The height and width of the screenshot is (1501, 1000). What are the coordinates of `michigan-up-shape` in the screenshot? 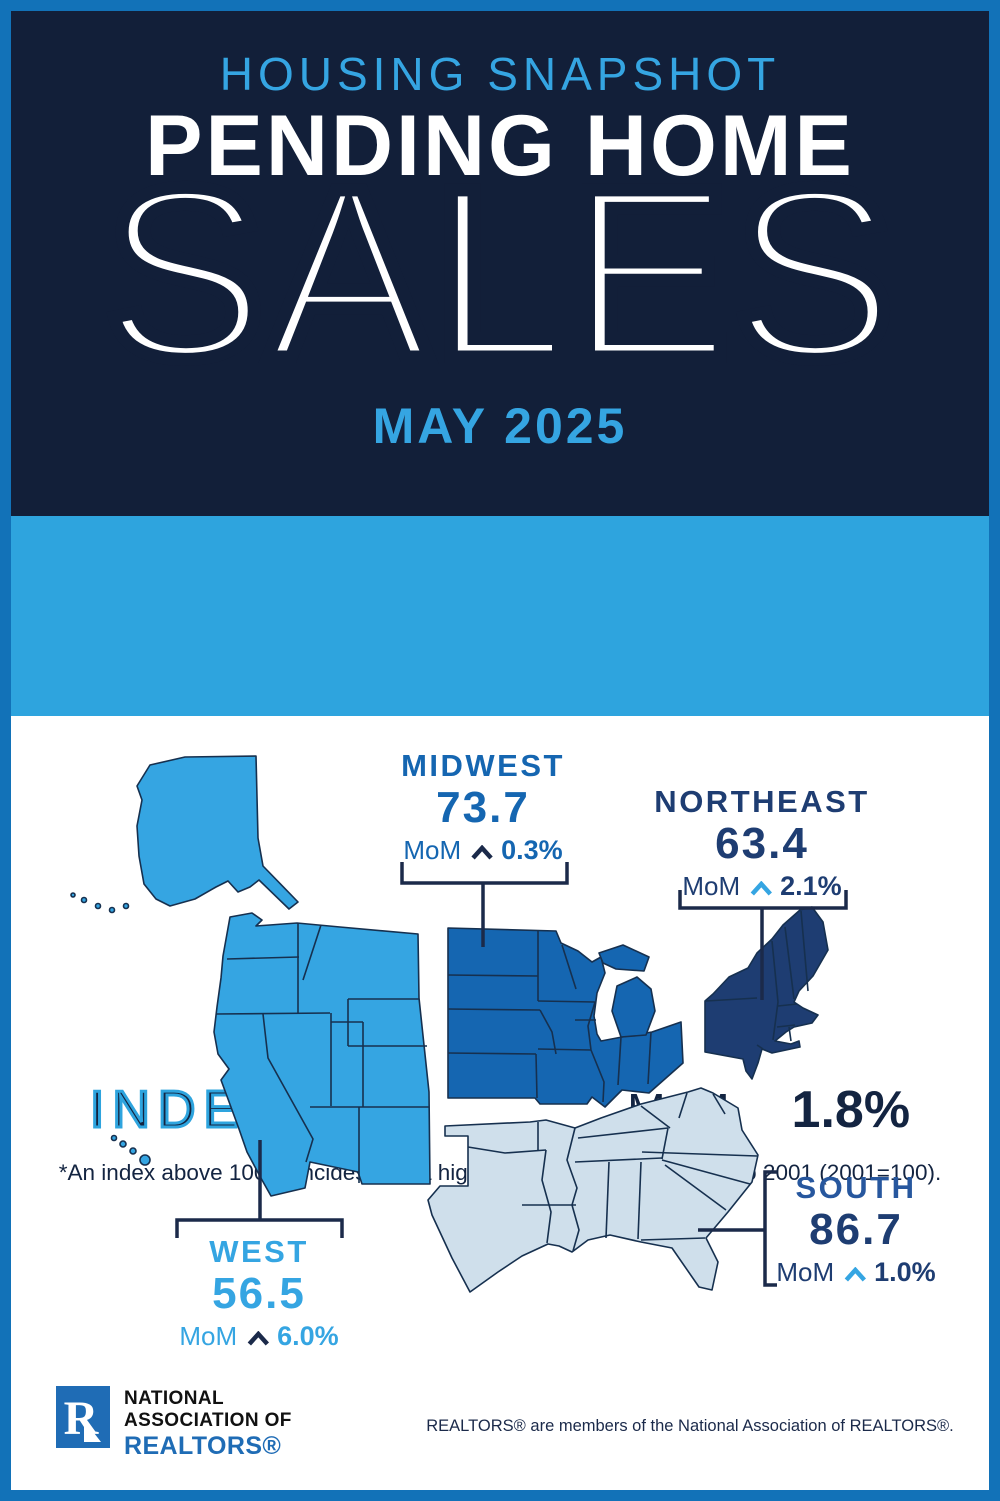 It's located at (624, 958).